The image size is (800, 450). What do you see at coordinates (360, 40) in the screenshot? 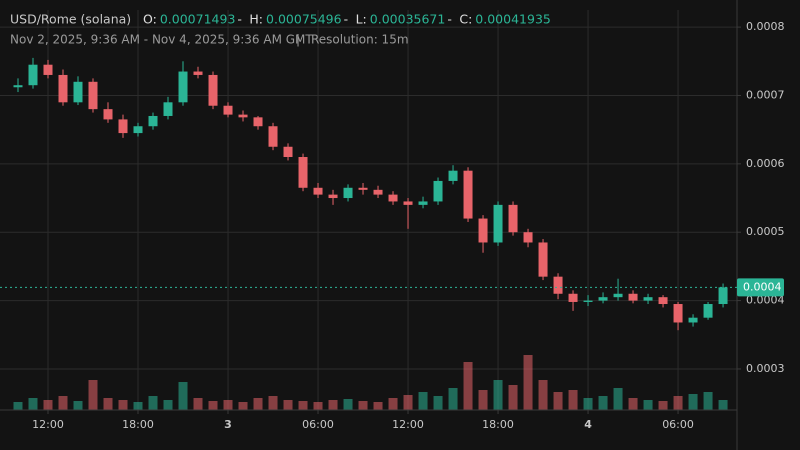
I see `resolution: Resolution: 15m` at bounding box center [360, 40].